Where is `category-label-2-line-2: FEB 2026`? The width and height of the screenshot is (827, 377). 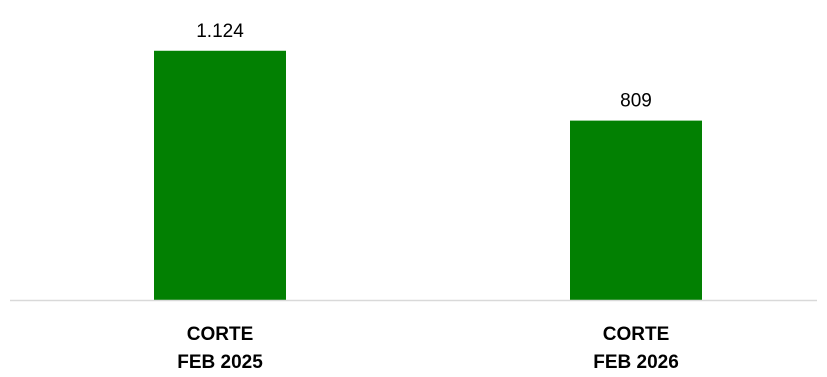
category-label-2-line-2: FEB 2026 is located at coordinates (636, 362).